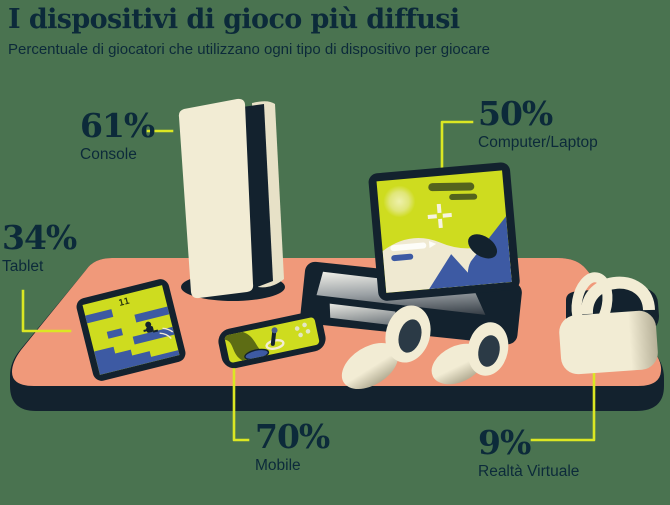  Describe the element at coordinates (363, 314) in the screenshot. I see `laptop-trackpad` at that location.